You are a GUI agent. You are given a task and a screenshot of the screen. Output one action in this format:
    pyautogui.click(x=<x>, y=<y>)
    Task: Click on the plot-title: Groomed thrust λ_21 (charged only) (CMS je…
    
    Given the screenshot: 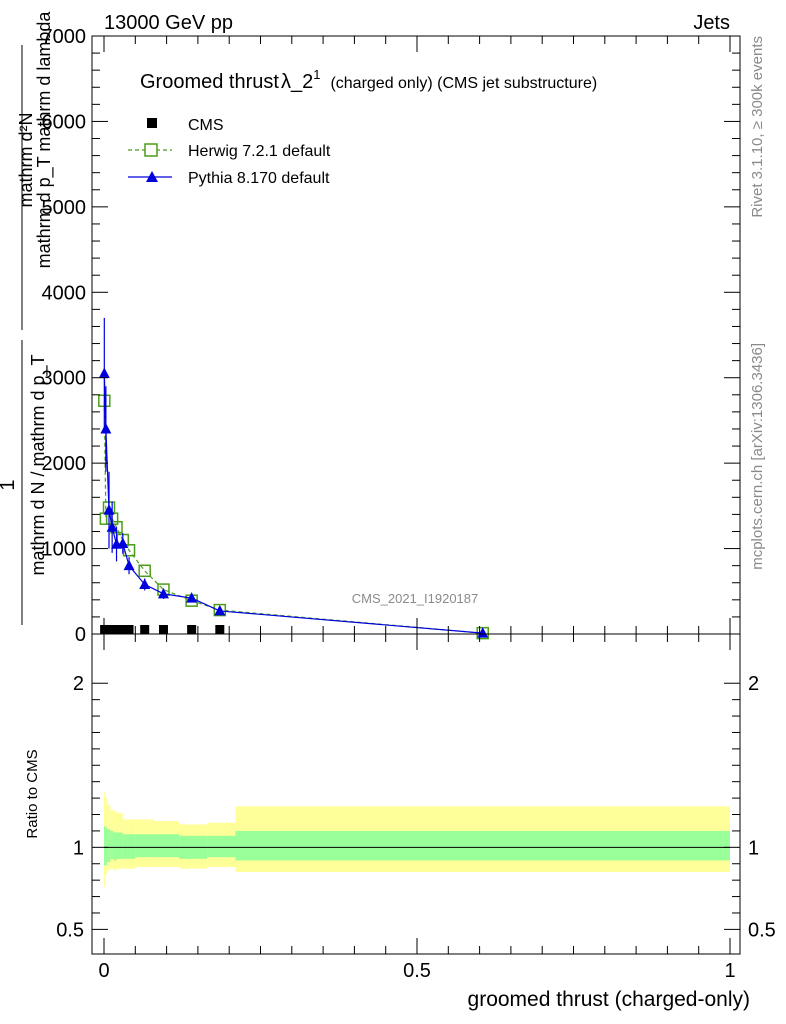 What is the action you would take?
    pyautogui.click(x=368, y=80)
    